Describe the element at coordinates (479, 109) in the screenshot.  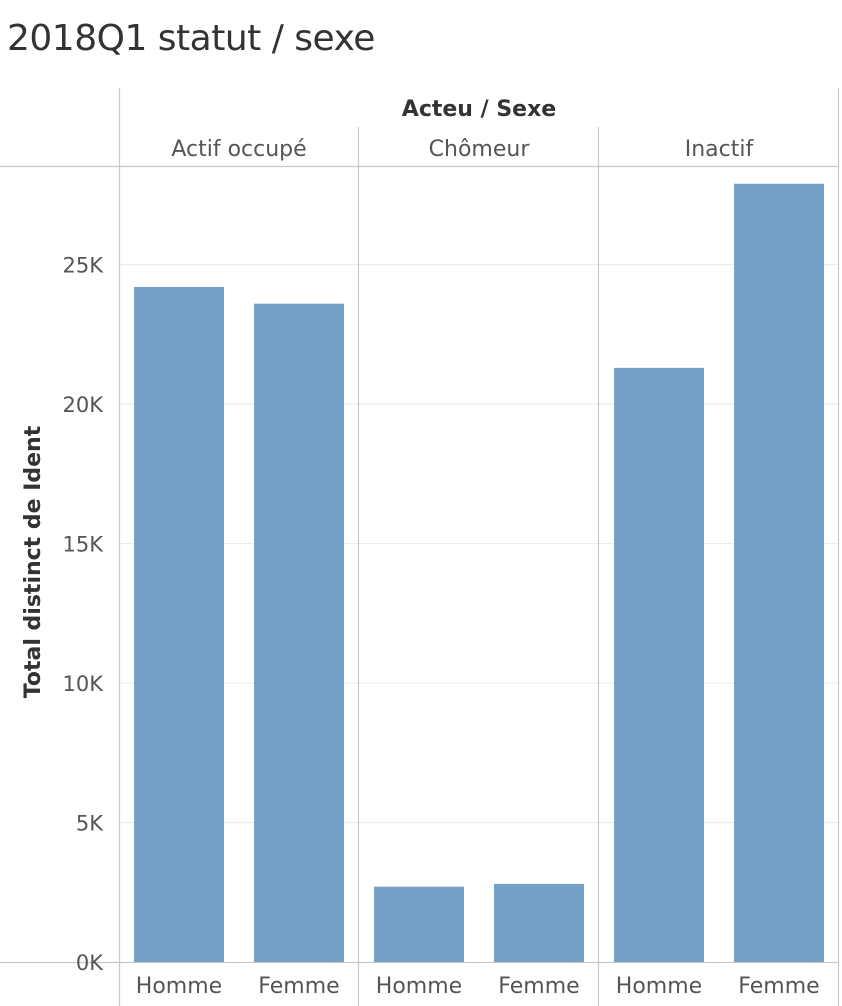
I see `column-header-title: Acteu / Sexe` at that location.